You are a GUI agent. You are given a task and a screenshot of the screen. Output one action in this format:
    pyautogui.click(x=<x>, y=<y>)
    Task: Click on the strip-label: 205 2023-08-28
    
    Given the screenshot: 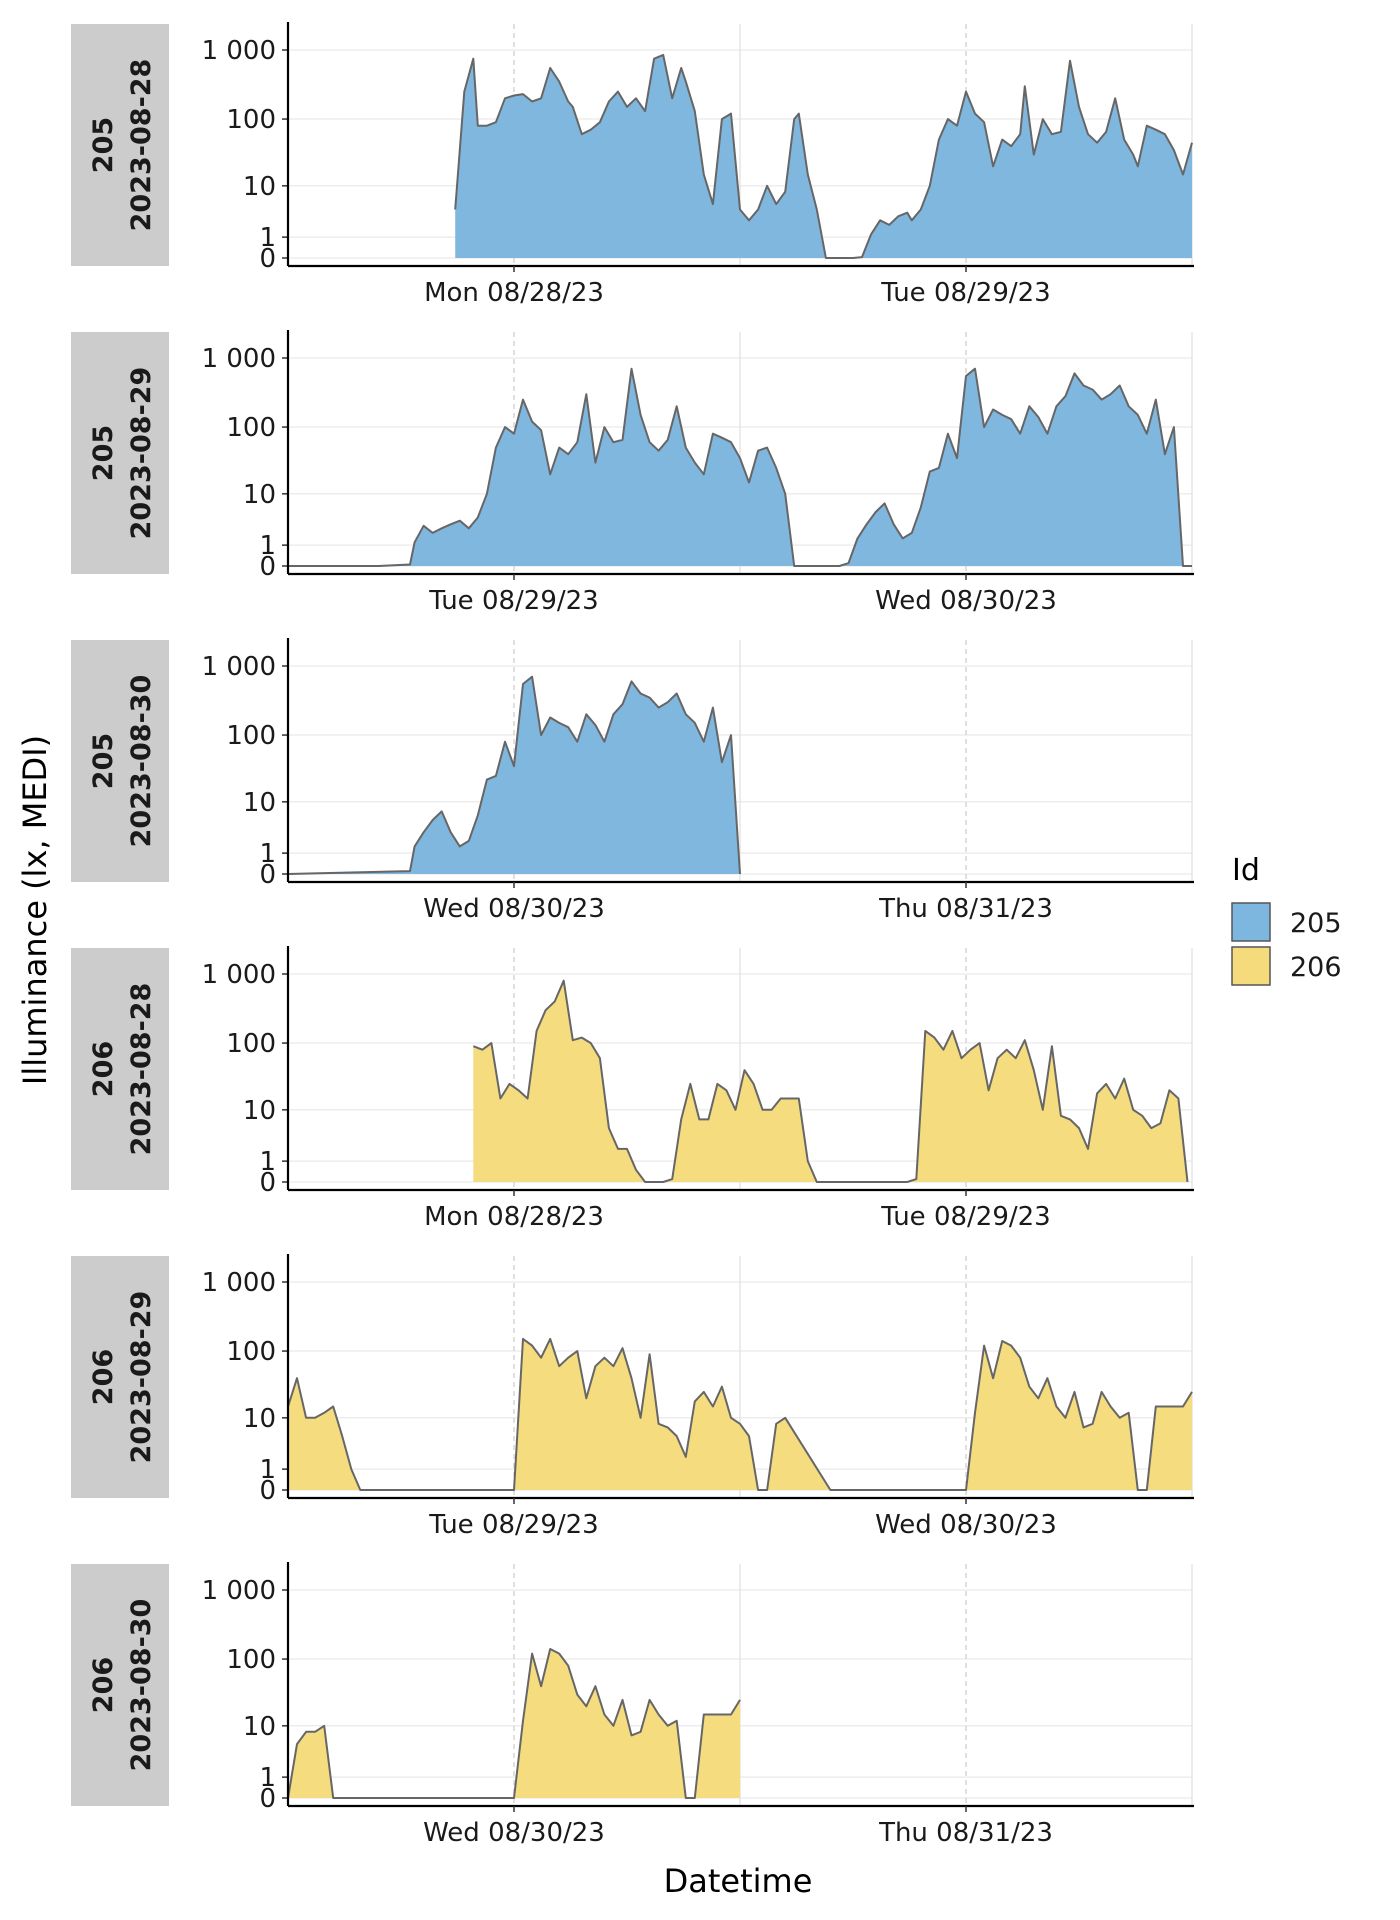 What is the action you would take?
    pyautogui.click(x=122, y=145)
    